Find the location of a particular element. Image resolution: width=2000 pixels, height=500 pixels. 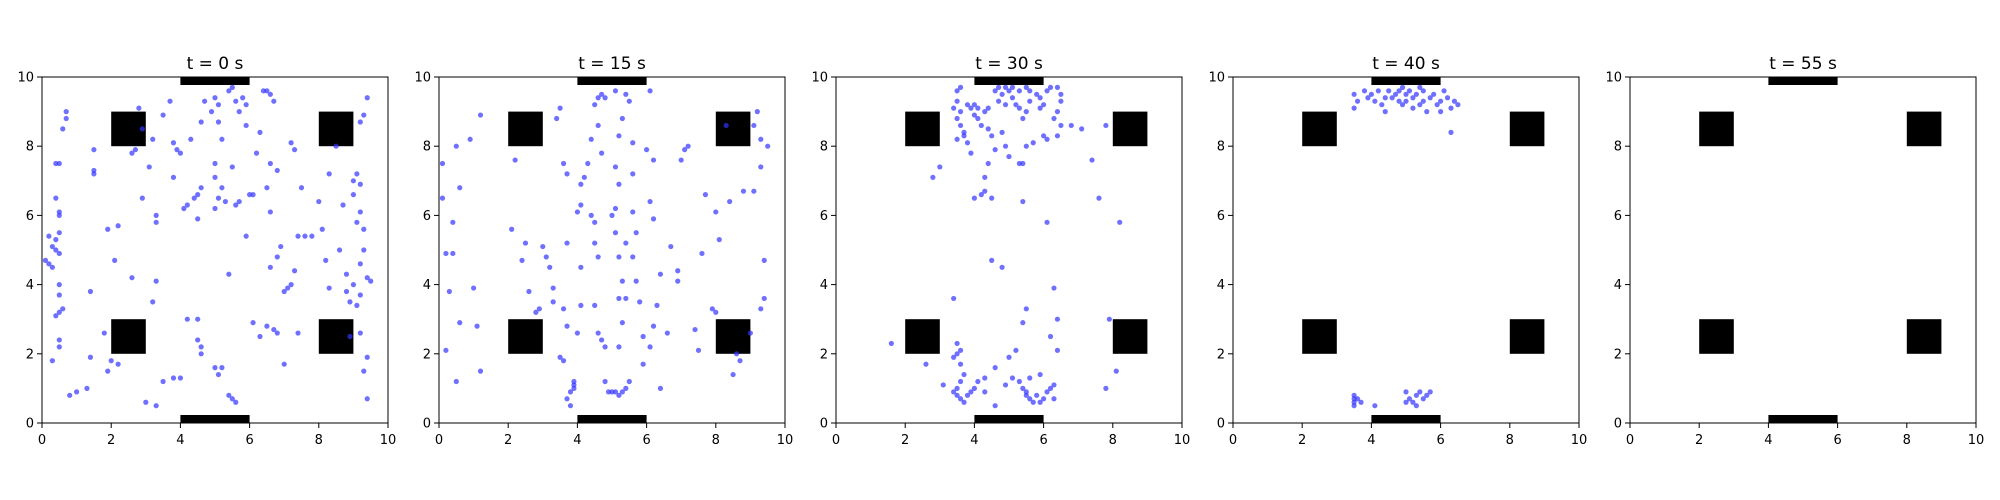

x-tick-label: 8 is located at coordinates (1907, 440).